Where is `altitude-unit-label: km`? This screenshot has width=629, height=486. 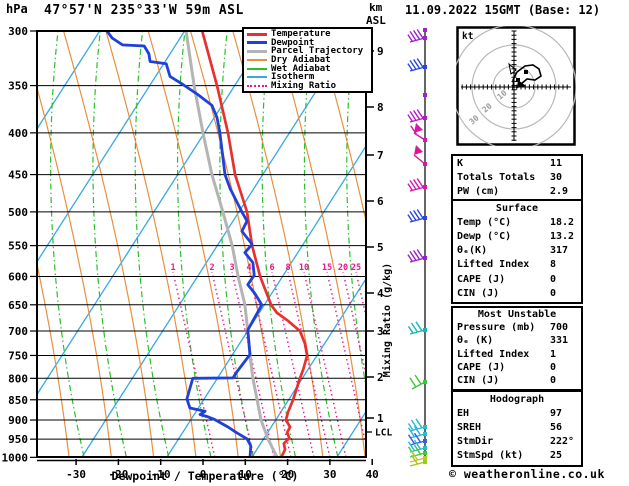 altitude-unit-label: km is located at coordinates (376, 7).